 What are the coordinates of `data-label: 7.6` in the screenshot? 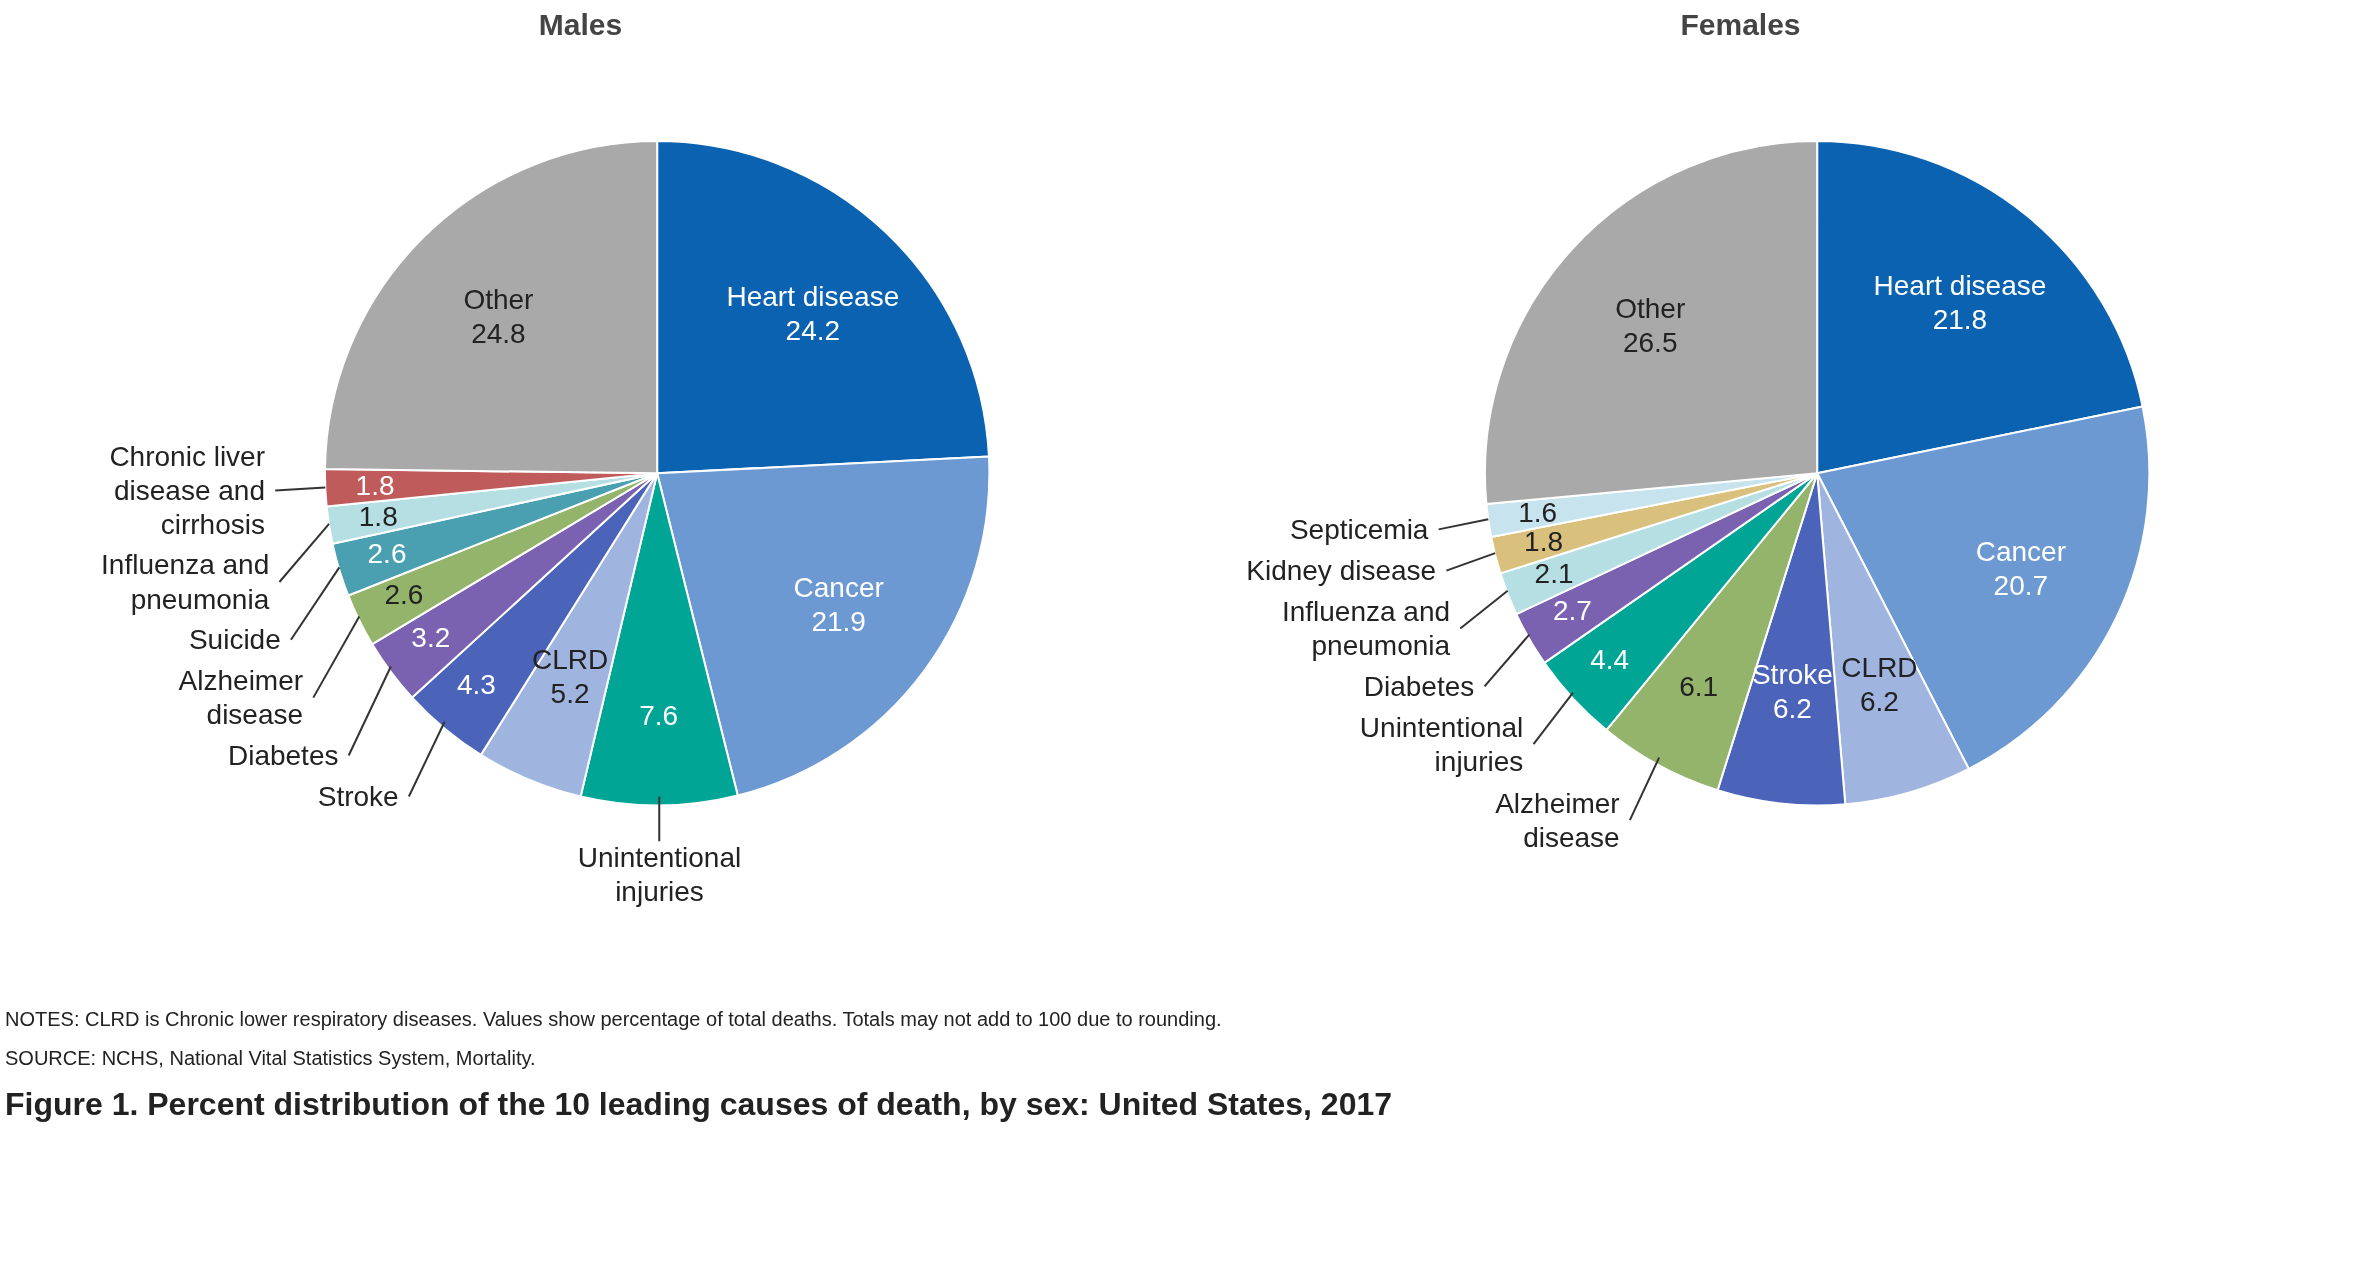 It's located at (659, 716).